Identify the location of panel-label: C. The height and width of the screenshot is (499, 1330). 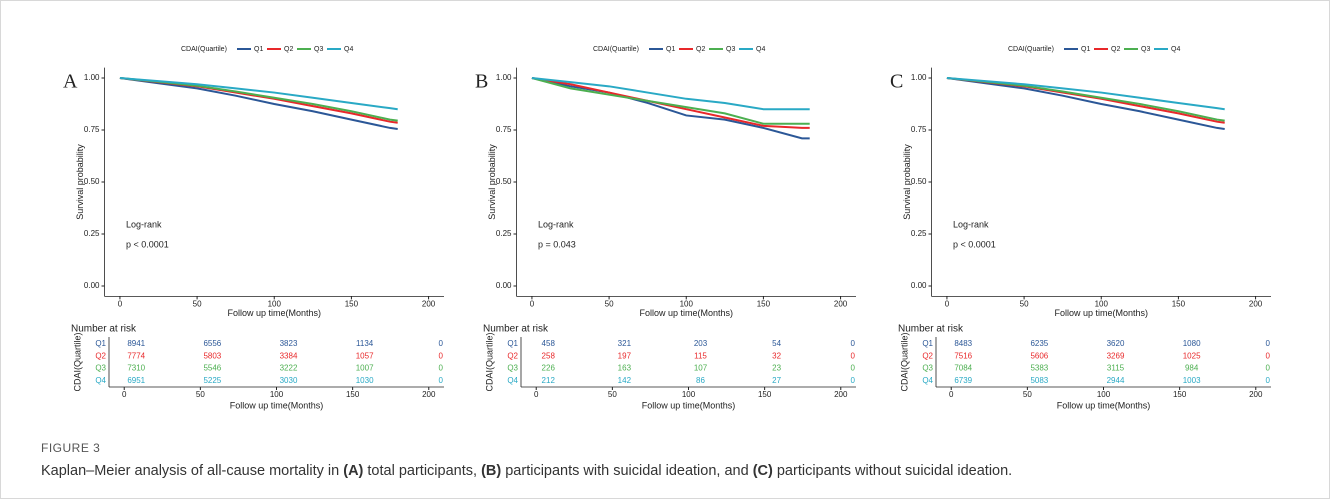
(896, 82).